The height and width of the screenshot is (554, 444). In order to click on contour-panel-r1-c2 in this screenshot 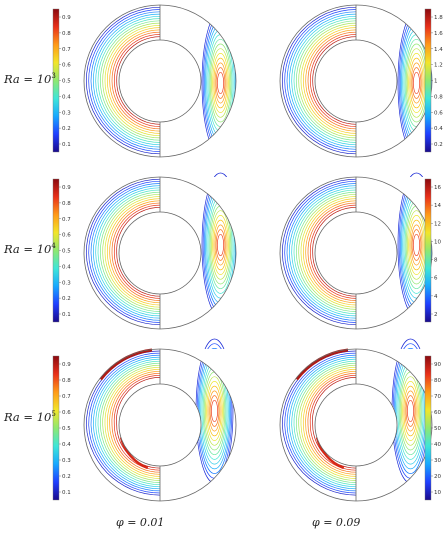, I will do `click(361, 81)`.